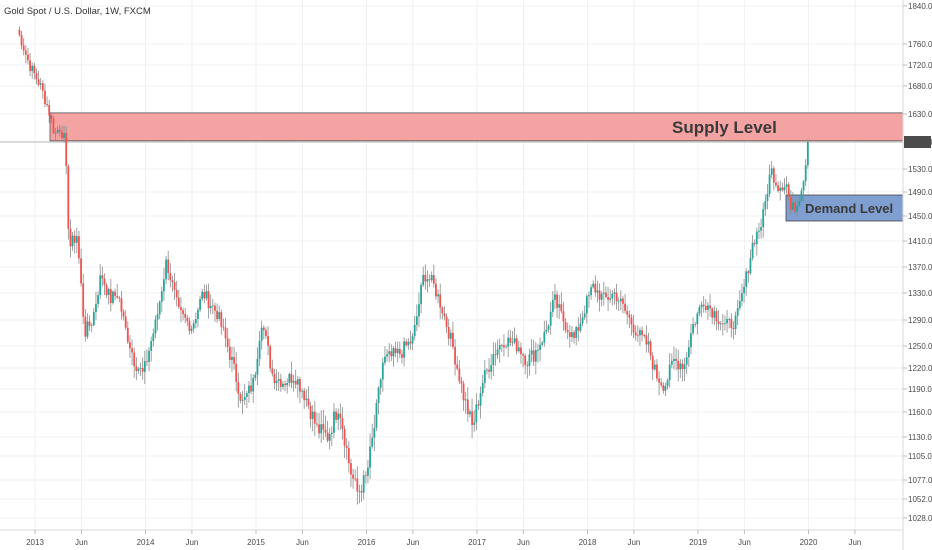 Image resolution: width=932 pixels, height=550 pixels. I want to click on price-tick-label: 1130.00, so click(920, 437).